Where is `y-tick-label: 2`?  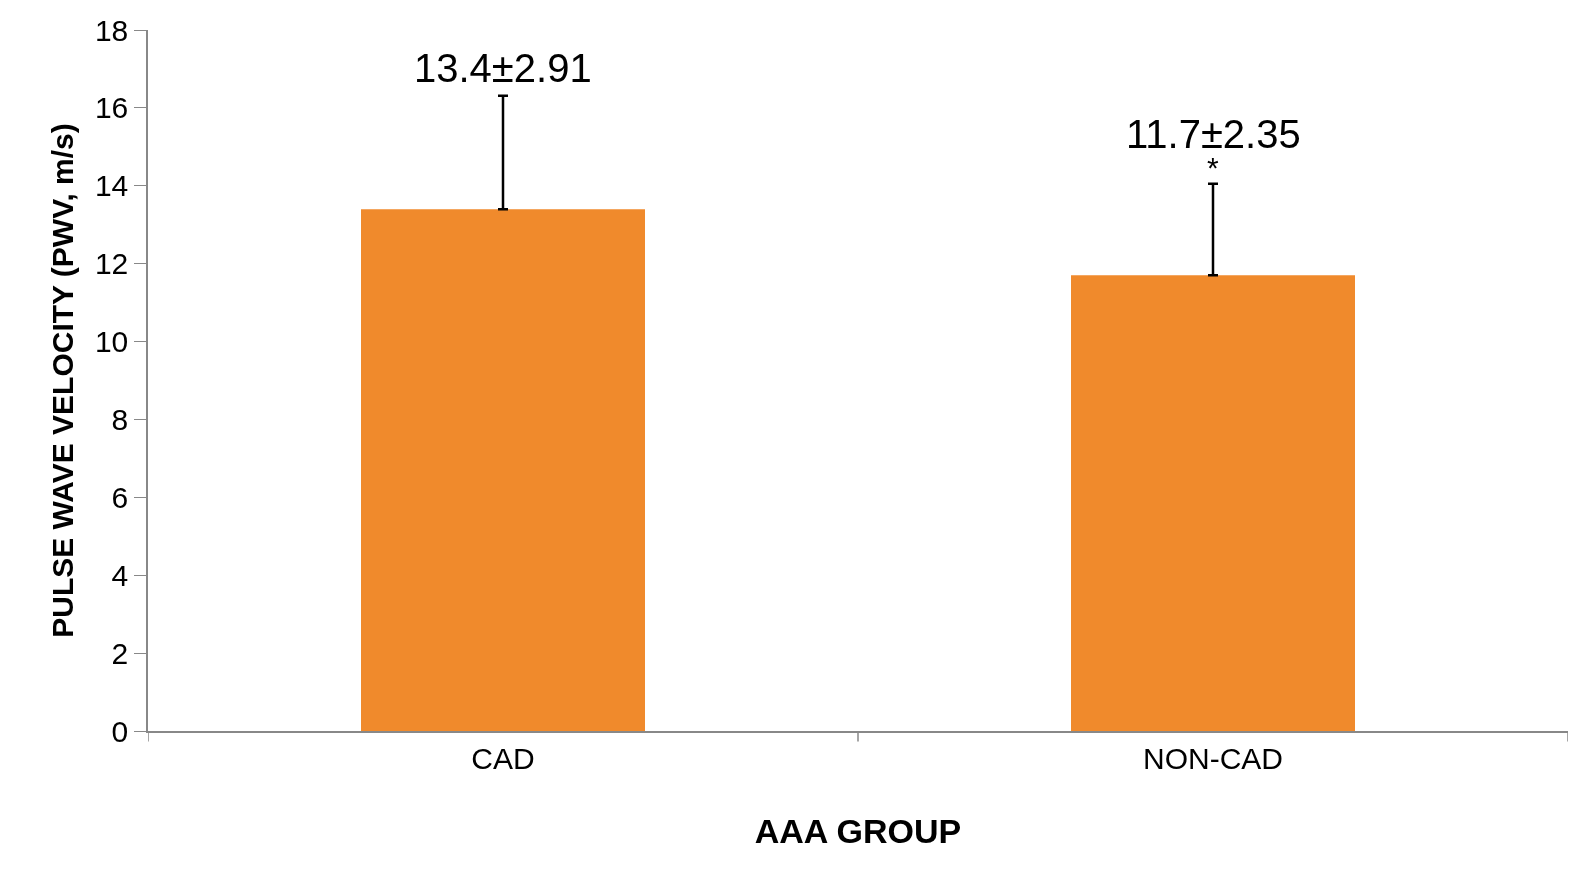 y-tick-label: 2 is located at coordinates (120, 653).